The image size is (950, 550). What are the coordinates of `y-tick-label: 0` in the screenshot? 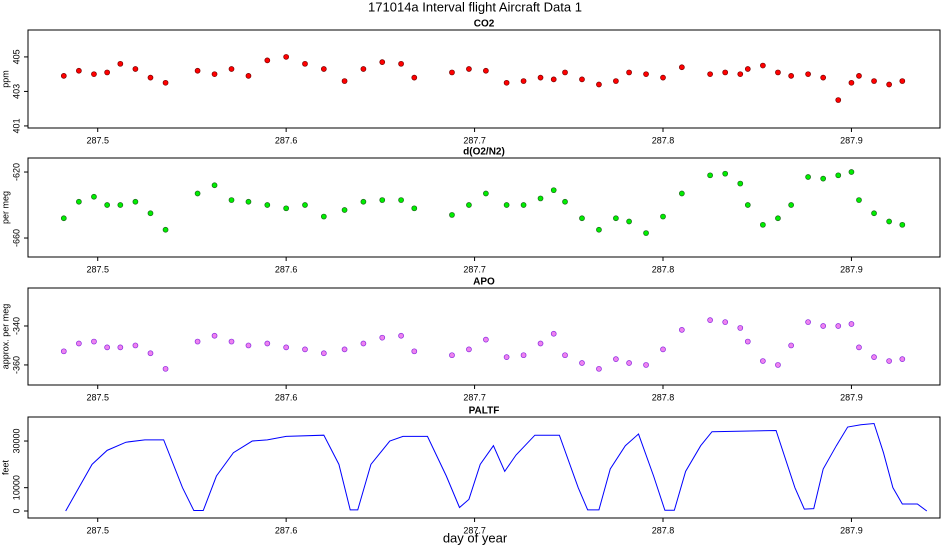 It's located at (16, 510).